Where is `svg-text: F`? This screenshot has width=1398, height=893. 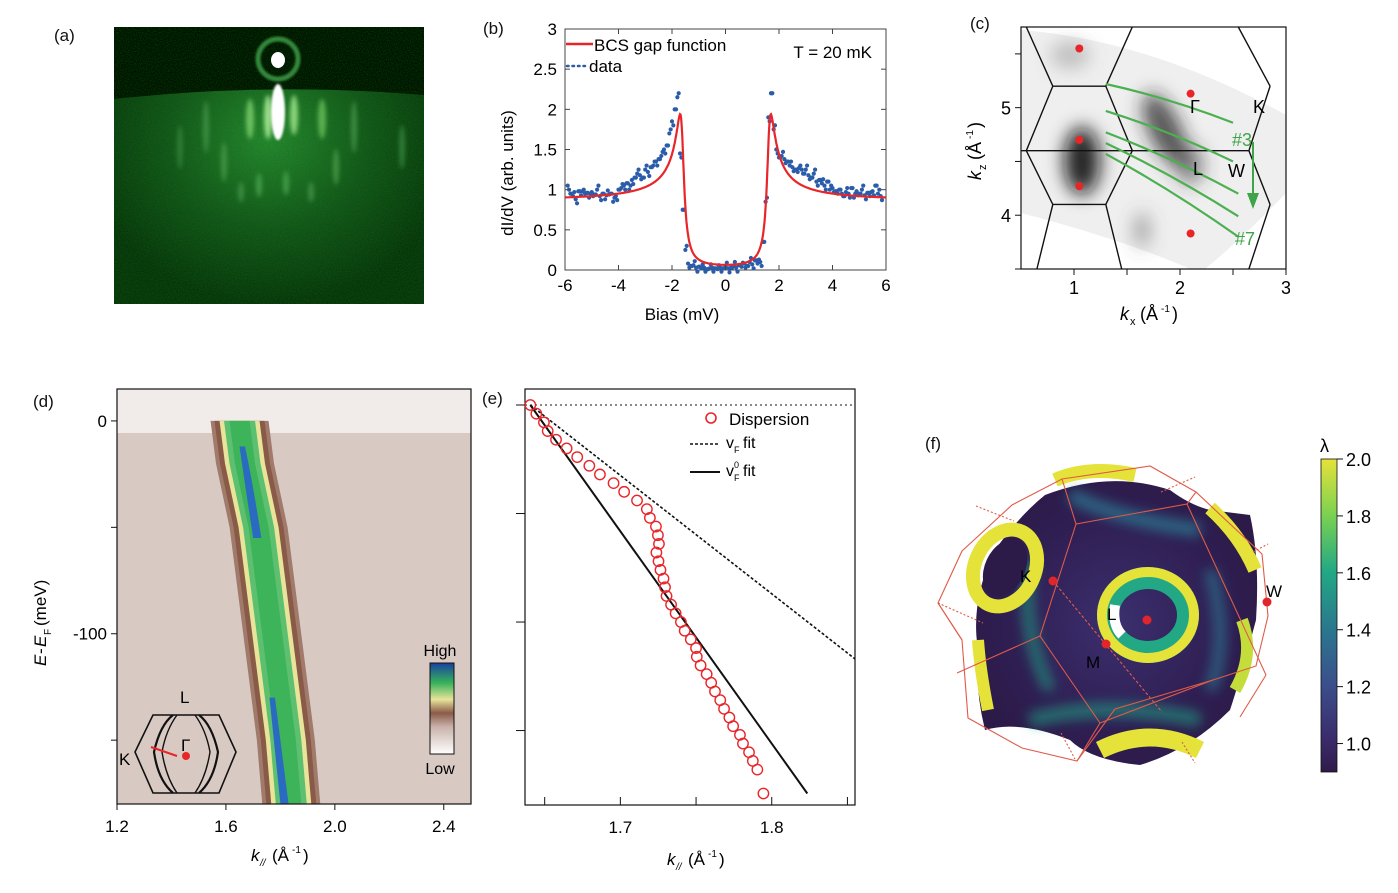 svg-text: F is located at coordinates (48, 632).